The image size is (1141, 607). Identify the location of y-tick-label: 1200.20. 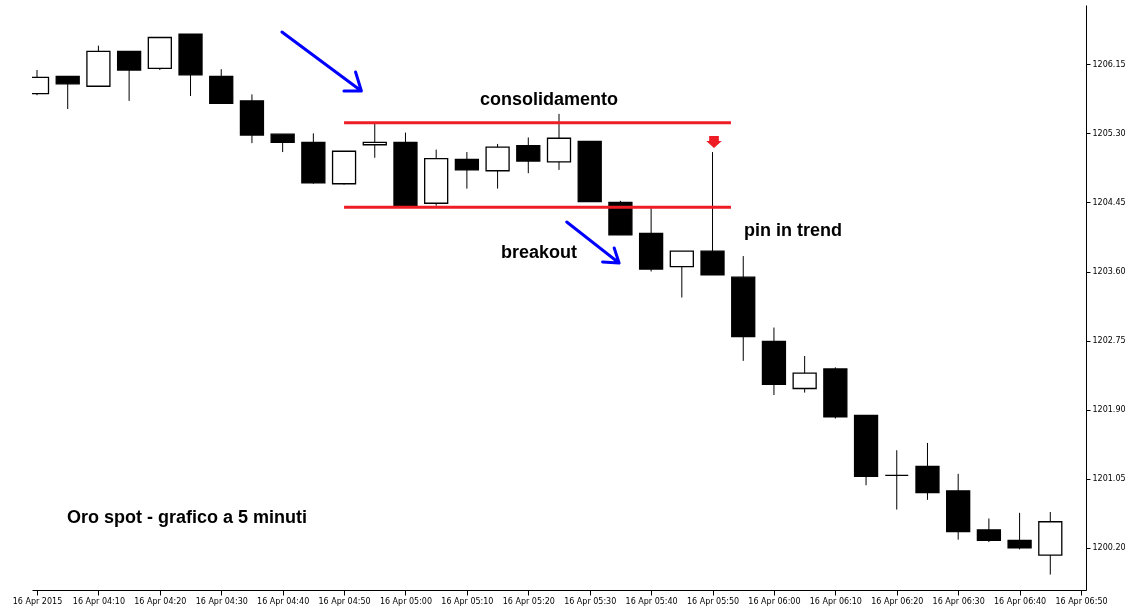
(1109, 548).